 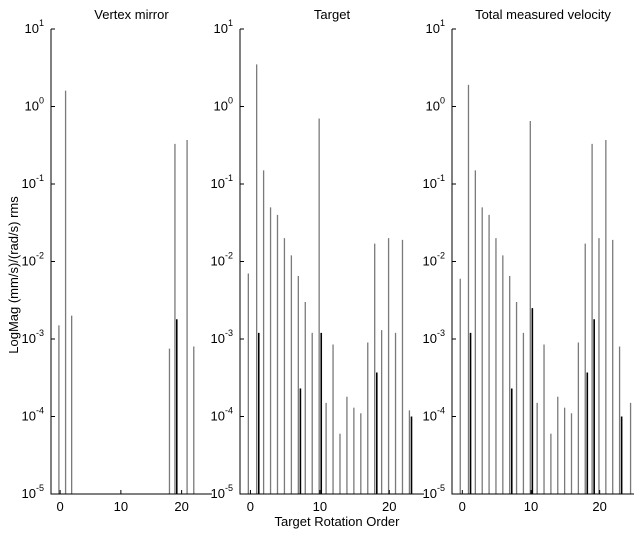 I want to click on chart-title: Total measured velocity, so click(x=543, y=14).